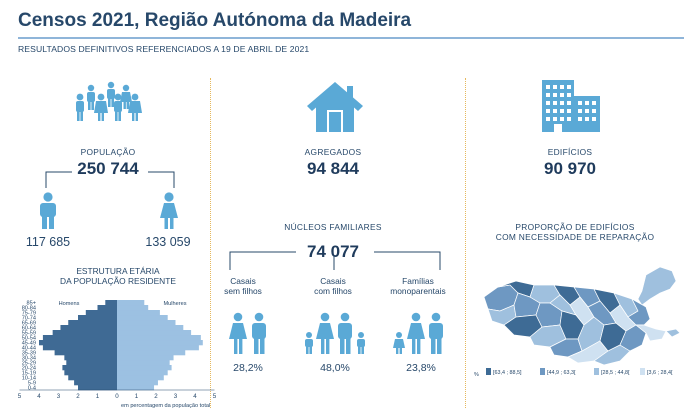  Describe the element at coordinates (333, 281) in the screenshot. I see `family-type-line1: Casais` at that location.